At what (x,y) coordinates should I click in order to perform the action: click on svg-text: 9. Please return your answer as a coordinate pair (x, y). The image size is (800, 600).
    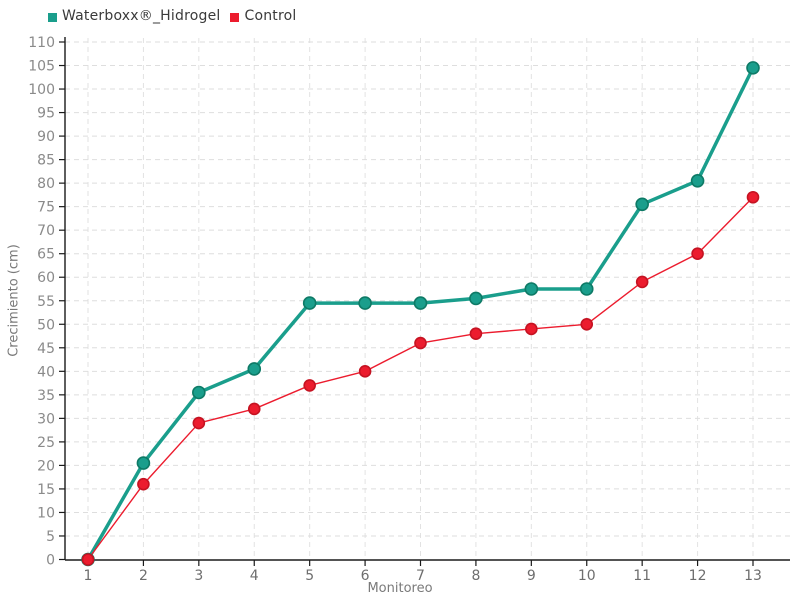
    Looking at the image, I should click on (531, 576).